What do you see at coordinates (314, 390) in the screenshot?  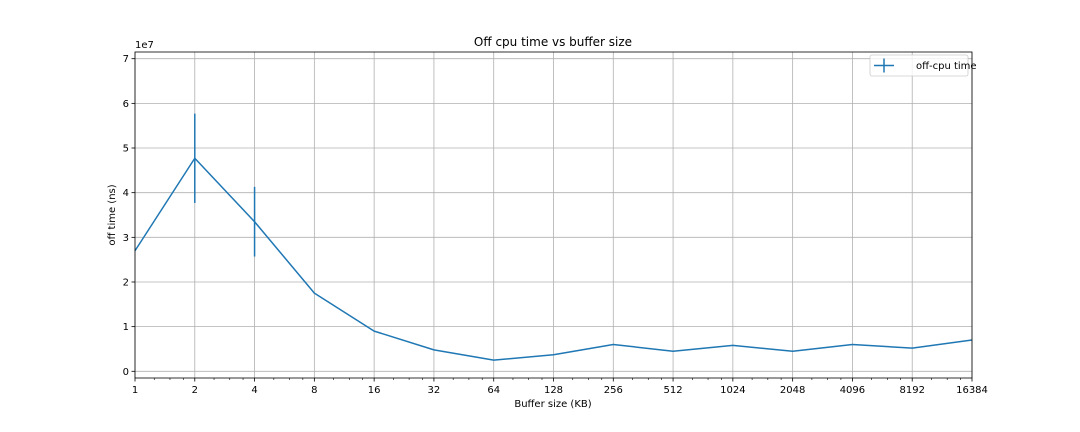 I see `x-tick-label: 8` at bounding box center [314, 390].